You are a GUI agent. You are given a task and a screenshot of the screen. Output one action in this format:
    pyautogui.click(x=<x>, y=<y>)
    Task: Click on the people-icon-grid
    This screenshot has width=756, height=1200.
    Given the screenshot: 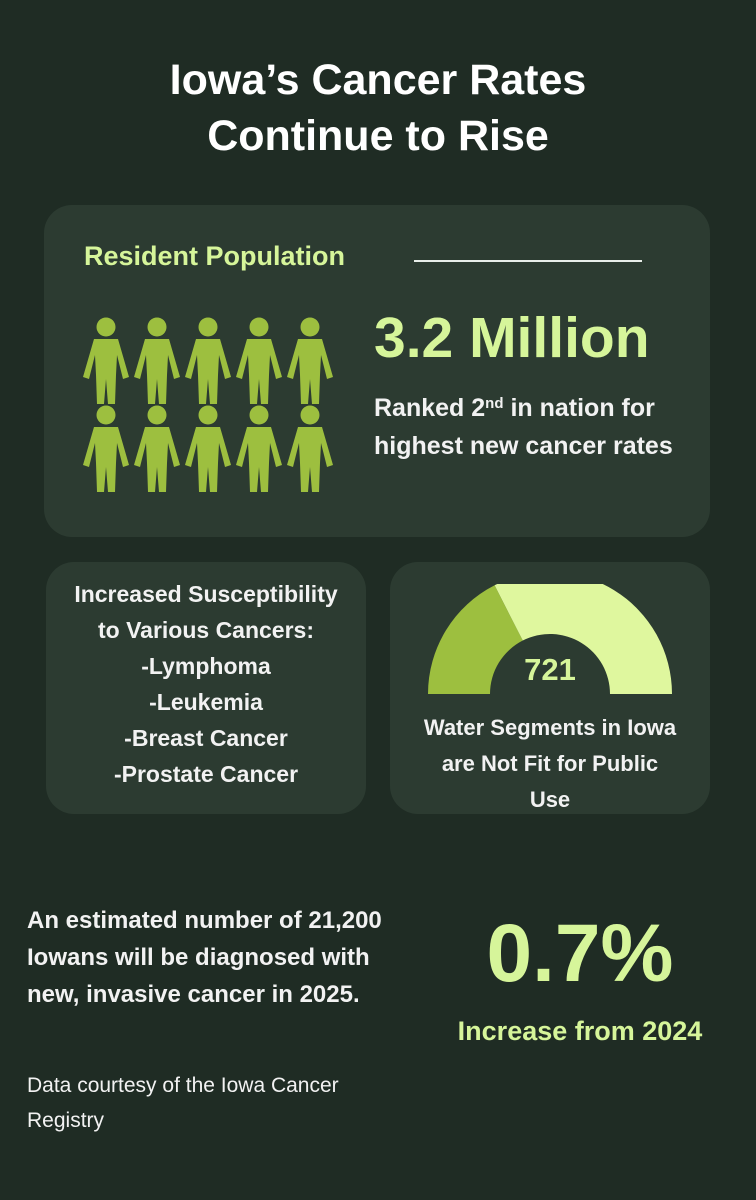 What is the action you would take?
    pyautogui.click(x=210, y=407)
    